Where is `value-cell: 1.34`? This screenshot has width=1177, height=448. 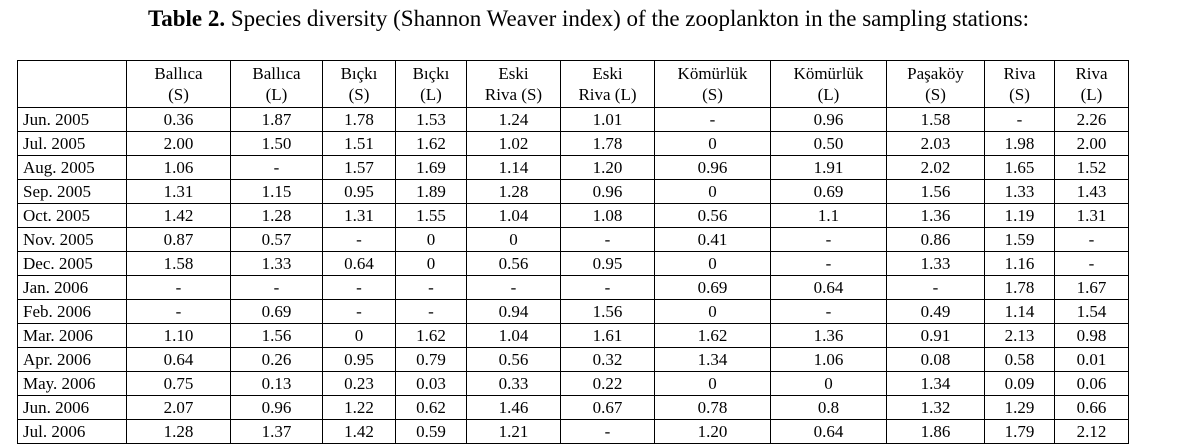
value-cell: 1.34 is located at coordinates (712, 359).